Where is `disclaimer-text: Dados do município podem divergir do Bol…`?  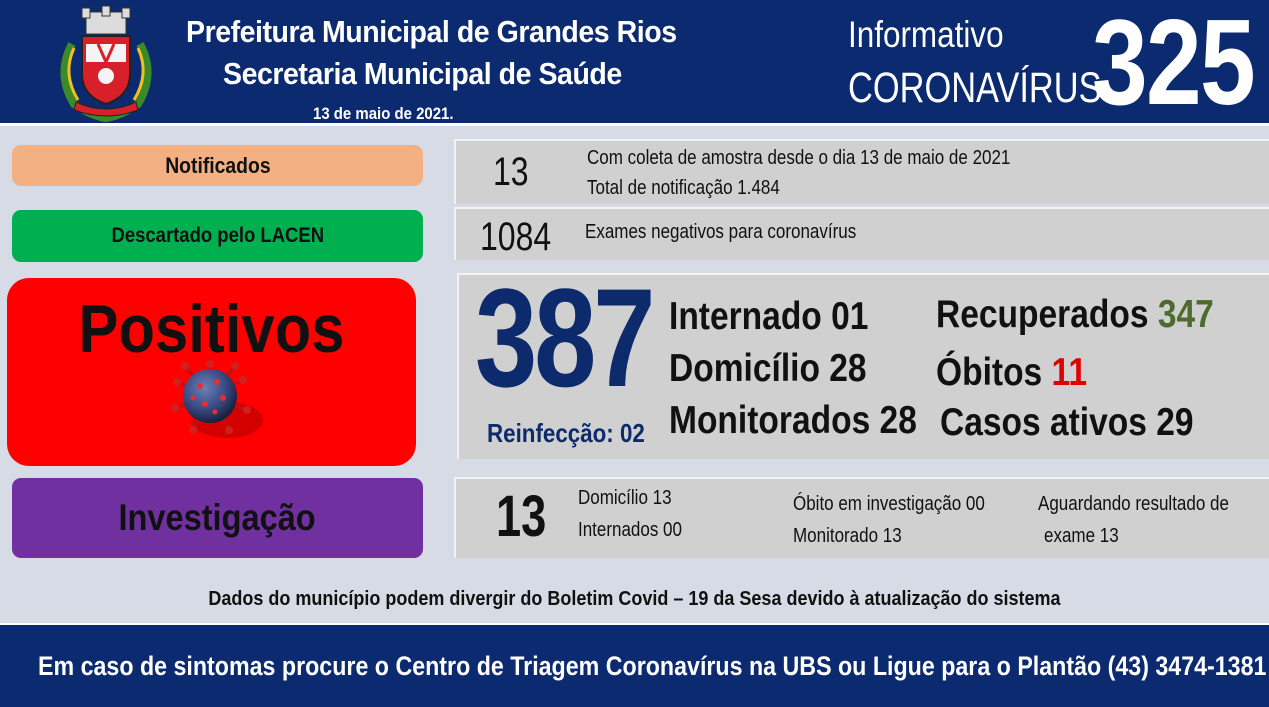
disclaimer-text: Dados do município podem divergir do Bol… is located at coordinates (634, 599).